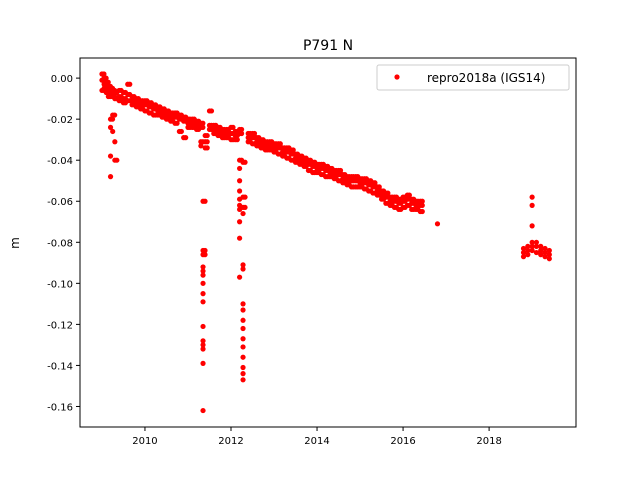 The image size is (640, 480). I want to click on x-tick-label: 2012, so click(230, 441).